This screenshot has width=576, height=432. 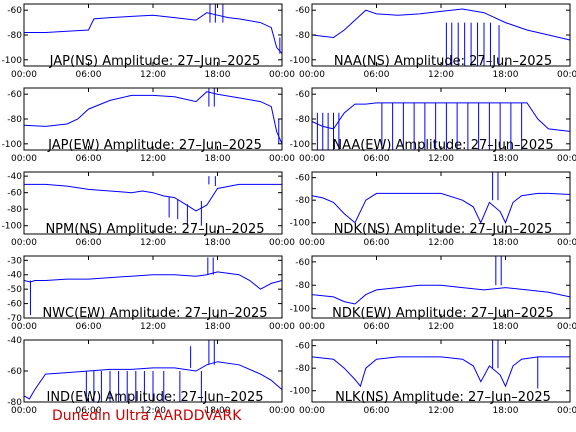 I want to click on panel-title: IND(EW) Amplitude: 27–Jun–2025, so click(x=155, y=397).